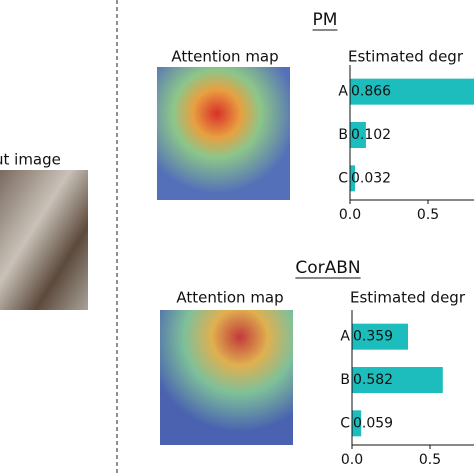  I want to click on value-label: 0.032, so click(371, 178).